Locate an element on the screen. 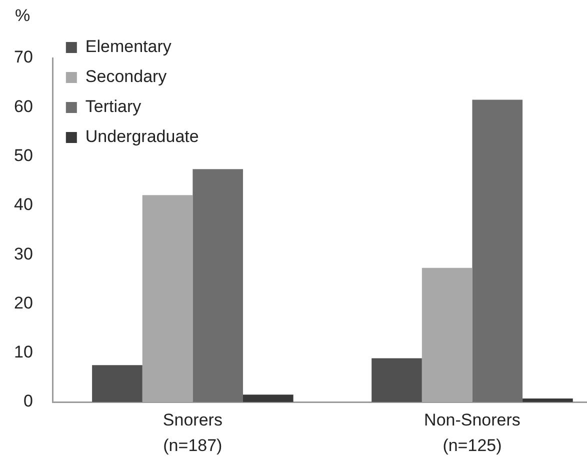  legend-label: Secondary is located at coordinates (126, 76).